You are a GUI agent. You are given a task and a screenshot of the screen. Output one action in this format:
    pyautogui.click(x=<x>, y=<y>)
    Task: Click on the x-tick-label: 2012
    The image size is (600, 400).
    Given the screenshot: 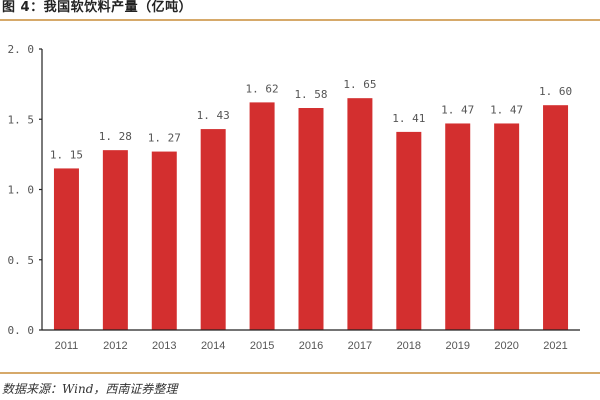 What is the action you would take?
    pyautogui.click(x=115, y=346)
    